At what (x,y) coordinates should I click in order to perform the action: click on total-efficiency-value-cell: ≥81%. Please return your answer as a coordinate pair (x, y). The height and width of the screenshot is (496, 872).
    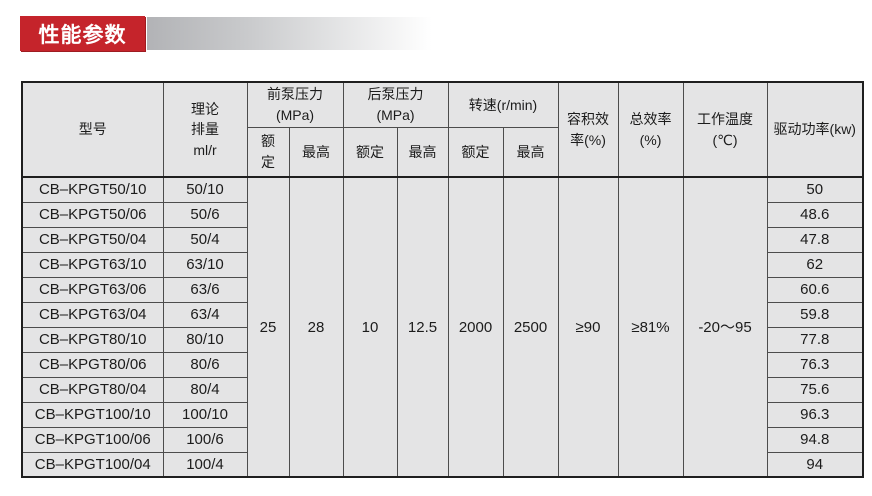
    Looking at the image, I should click on (650, 327).